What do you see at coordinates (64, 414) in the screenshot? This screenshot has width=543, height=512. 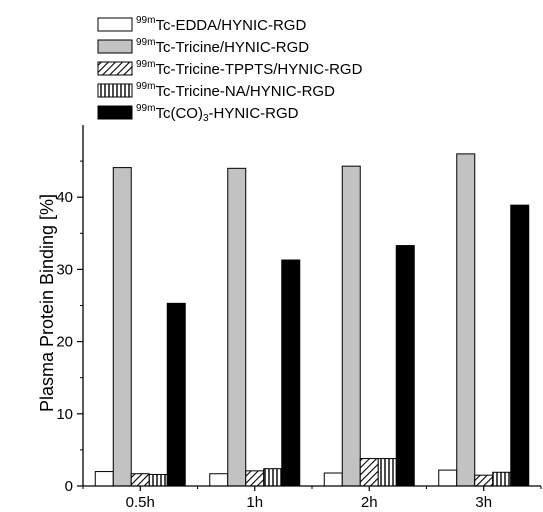 I see `y-tick-label: 10` at bounding box center [64, 414].